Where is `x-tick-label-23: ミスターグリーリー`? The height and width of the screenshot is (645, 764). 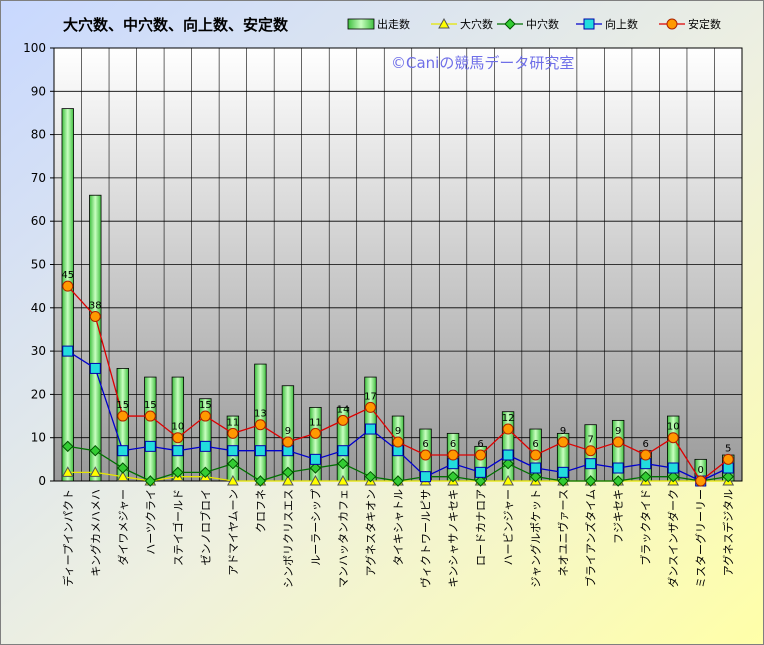
x-tick-label-23: ミスターグリーリー is located at coordinates (701, 538).